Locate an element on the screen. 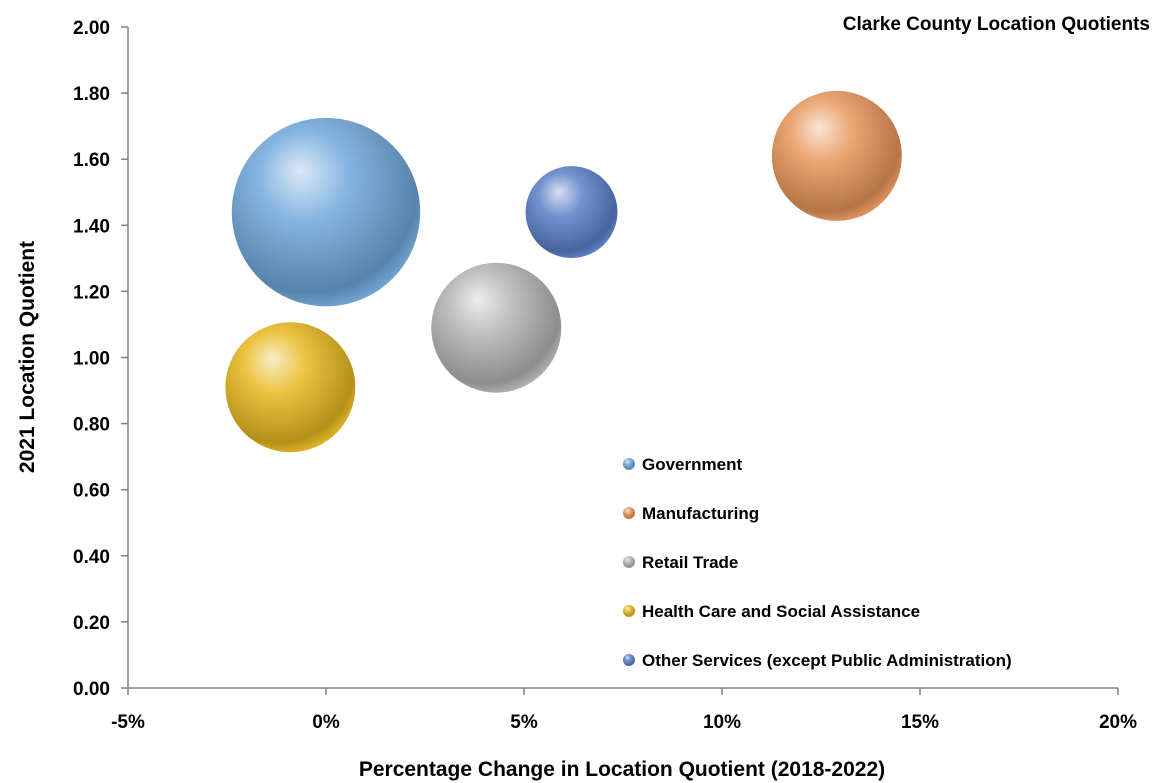 The width and height of the screenshot is (1152, 783). legend-label: Government is located at coordinates (692, 464).